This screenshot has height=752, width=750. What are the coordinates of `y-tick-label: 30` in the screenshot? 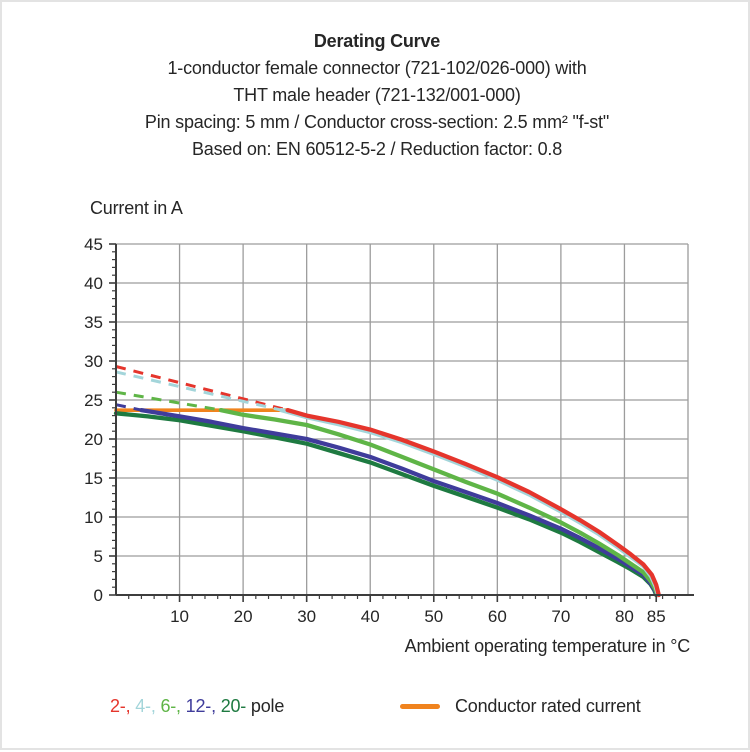 It's located at (93, 361).